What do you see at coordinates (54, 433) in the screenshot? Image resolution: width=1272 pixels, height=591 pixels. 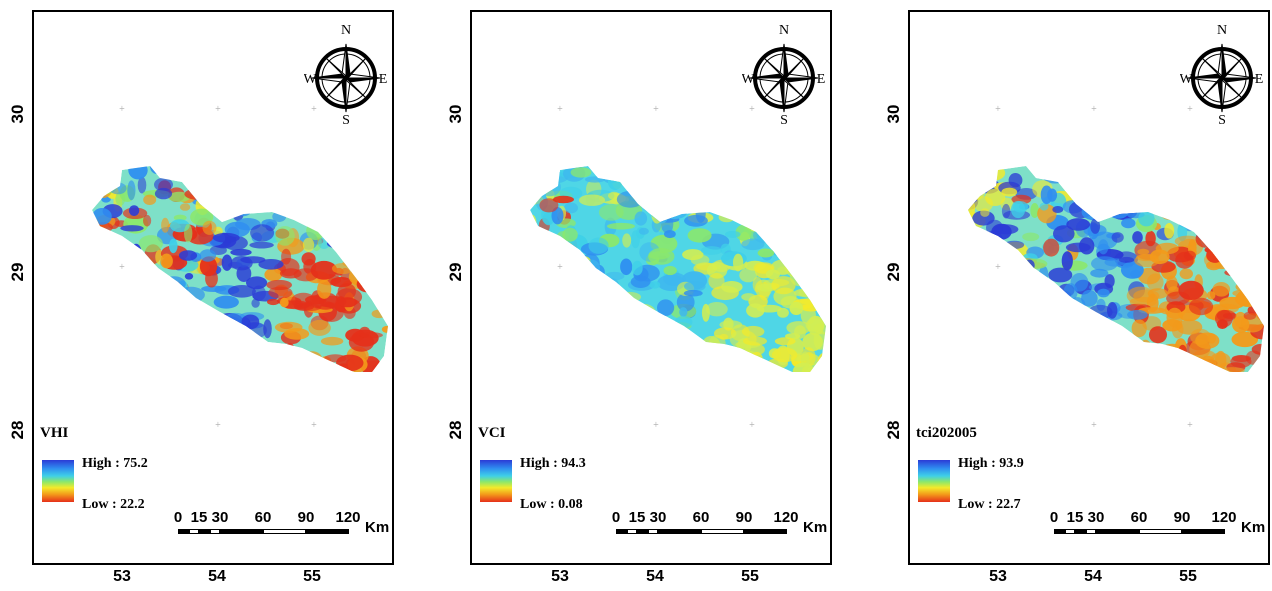 I see `index-title: VHI` at bounding box center [54, 433].